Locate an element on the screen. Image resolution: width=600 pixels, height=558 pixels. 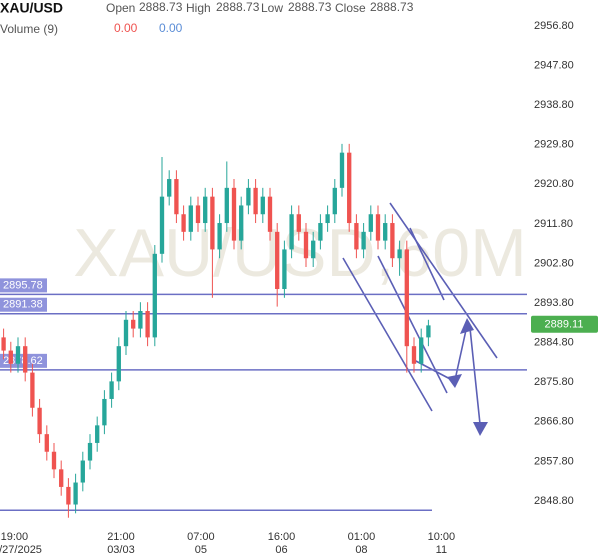
high-label: High is located at coordinates (198, 8).